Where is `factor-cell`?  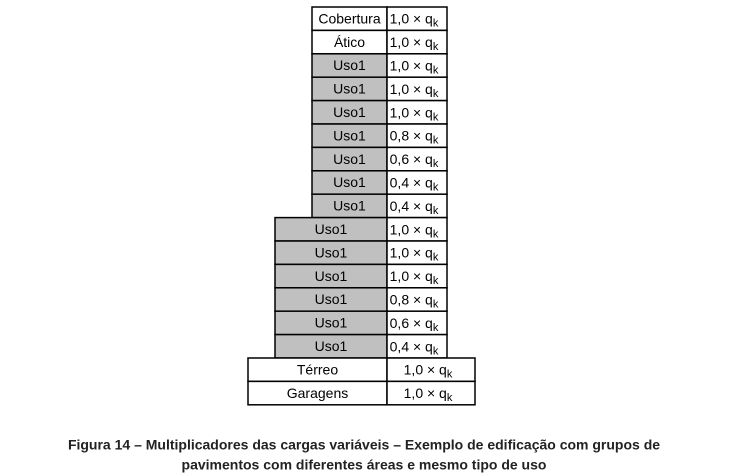 factor-cell is located at coordinates (431, 393).